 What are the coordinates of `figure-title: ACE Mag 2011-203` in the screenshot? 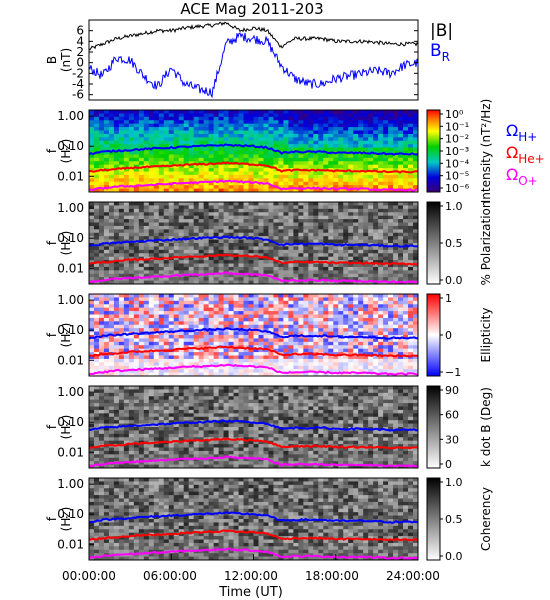 It's located at (251, 9).